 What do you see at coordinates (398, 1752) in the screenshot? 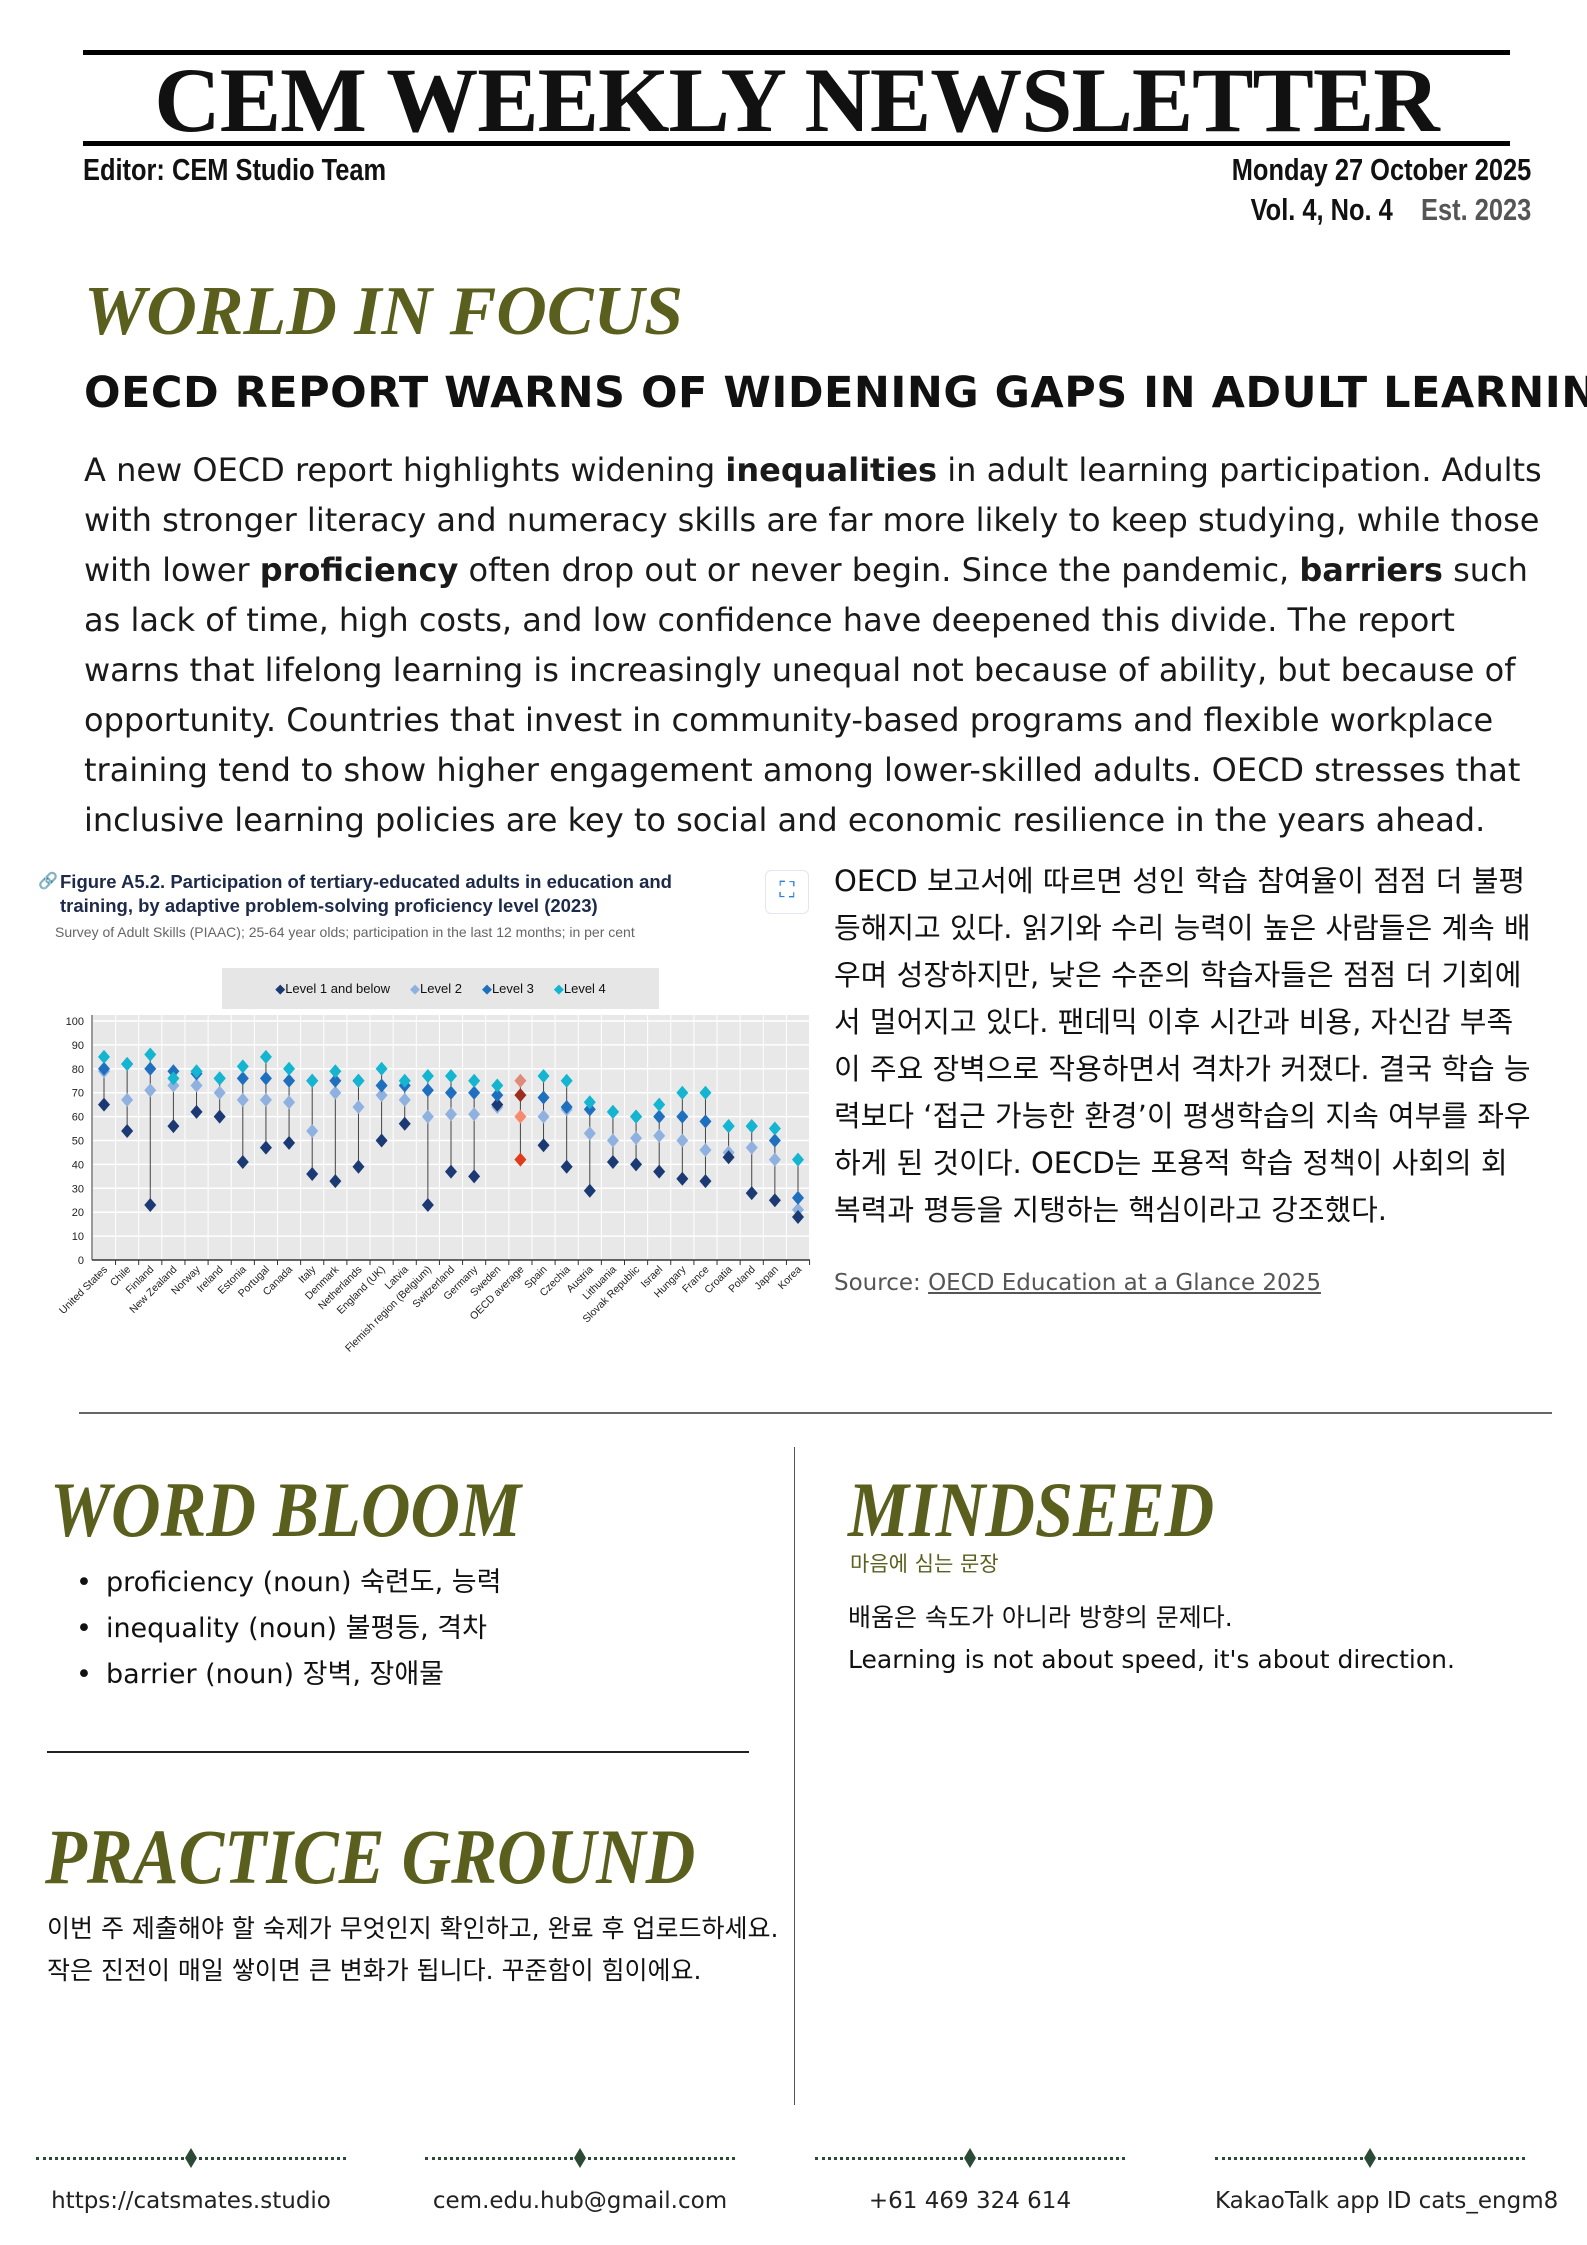
I see `word-bloom-rule` at bounding box center [398, 1752].